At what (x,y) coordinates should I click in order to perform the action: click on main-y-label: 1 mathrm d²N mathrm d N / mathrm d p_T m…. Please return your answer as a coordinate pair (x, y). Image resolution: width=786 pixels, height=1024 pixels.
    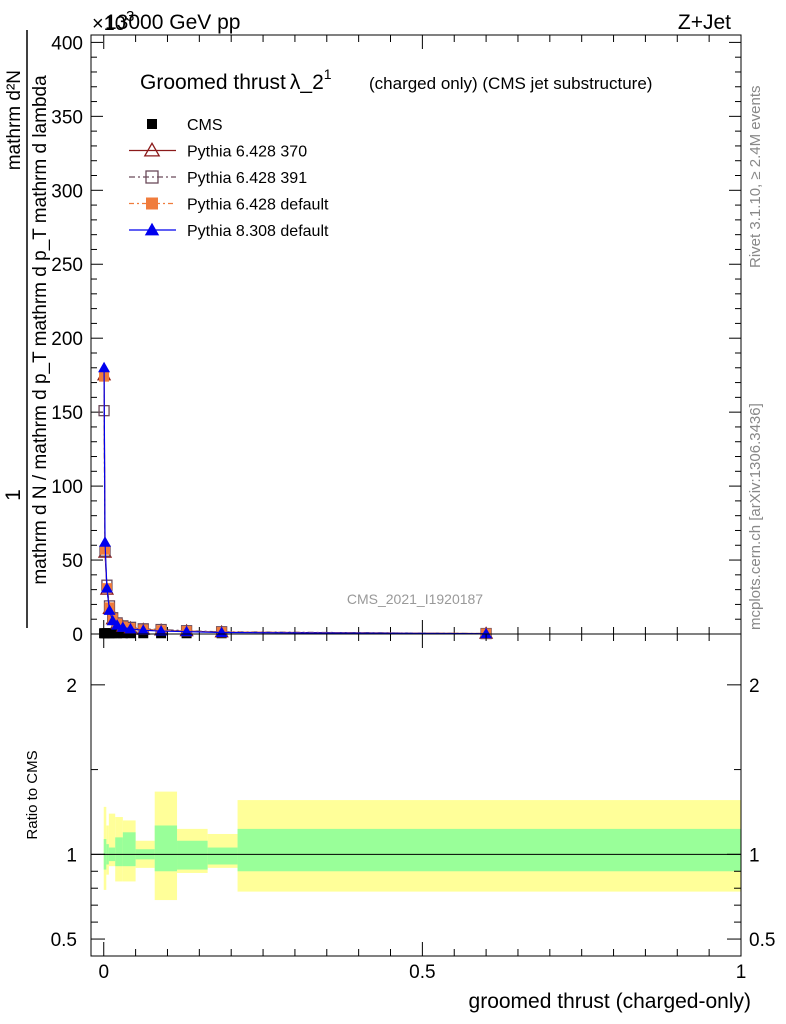
    Looking at the image, I should click on (26, 329).